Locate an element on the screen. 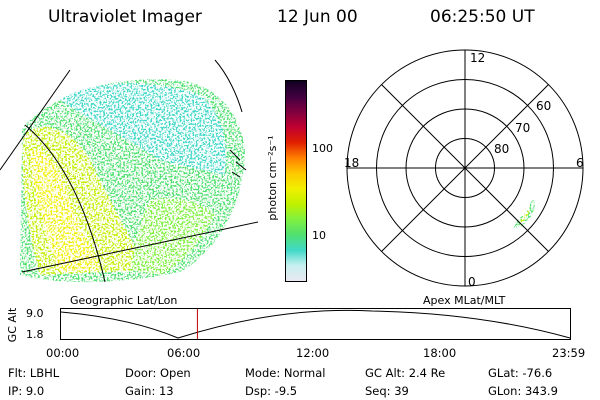  lat-label-60: 60 is located at coordinates (543, 106).